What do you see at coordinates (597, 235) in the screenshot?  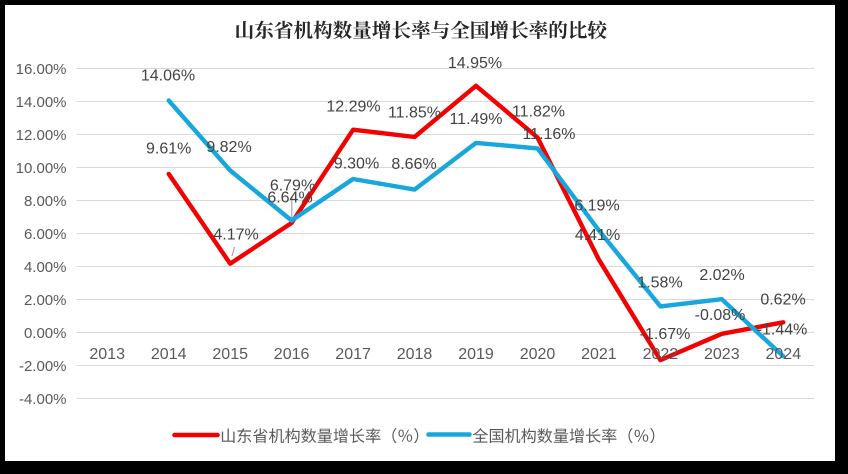 I see `svg-text: 4.41%` at bounding box center [597, 235].